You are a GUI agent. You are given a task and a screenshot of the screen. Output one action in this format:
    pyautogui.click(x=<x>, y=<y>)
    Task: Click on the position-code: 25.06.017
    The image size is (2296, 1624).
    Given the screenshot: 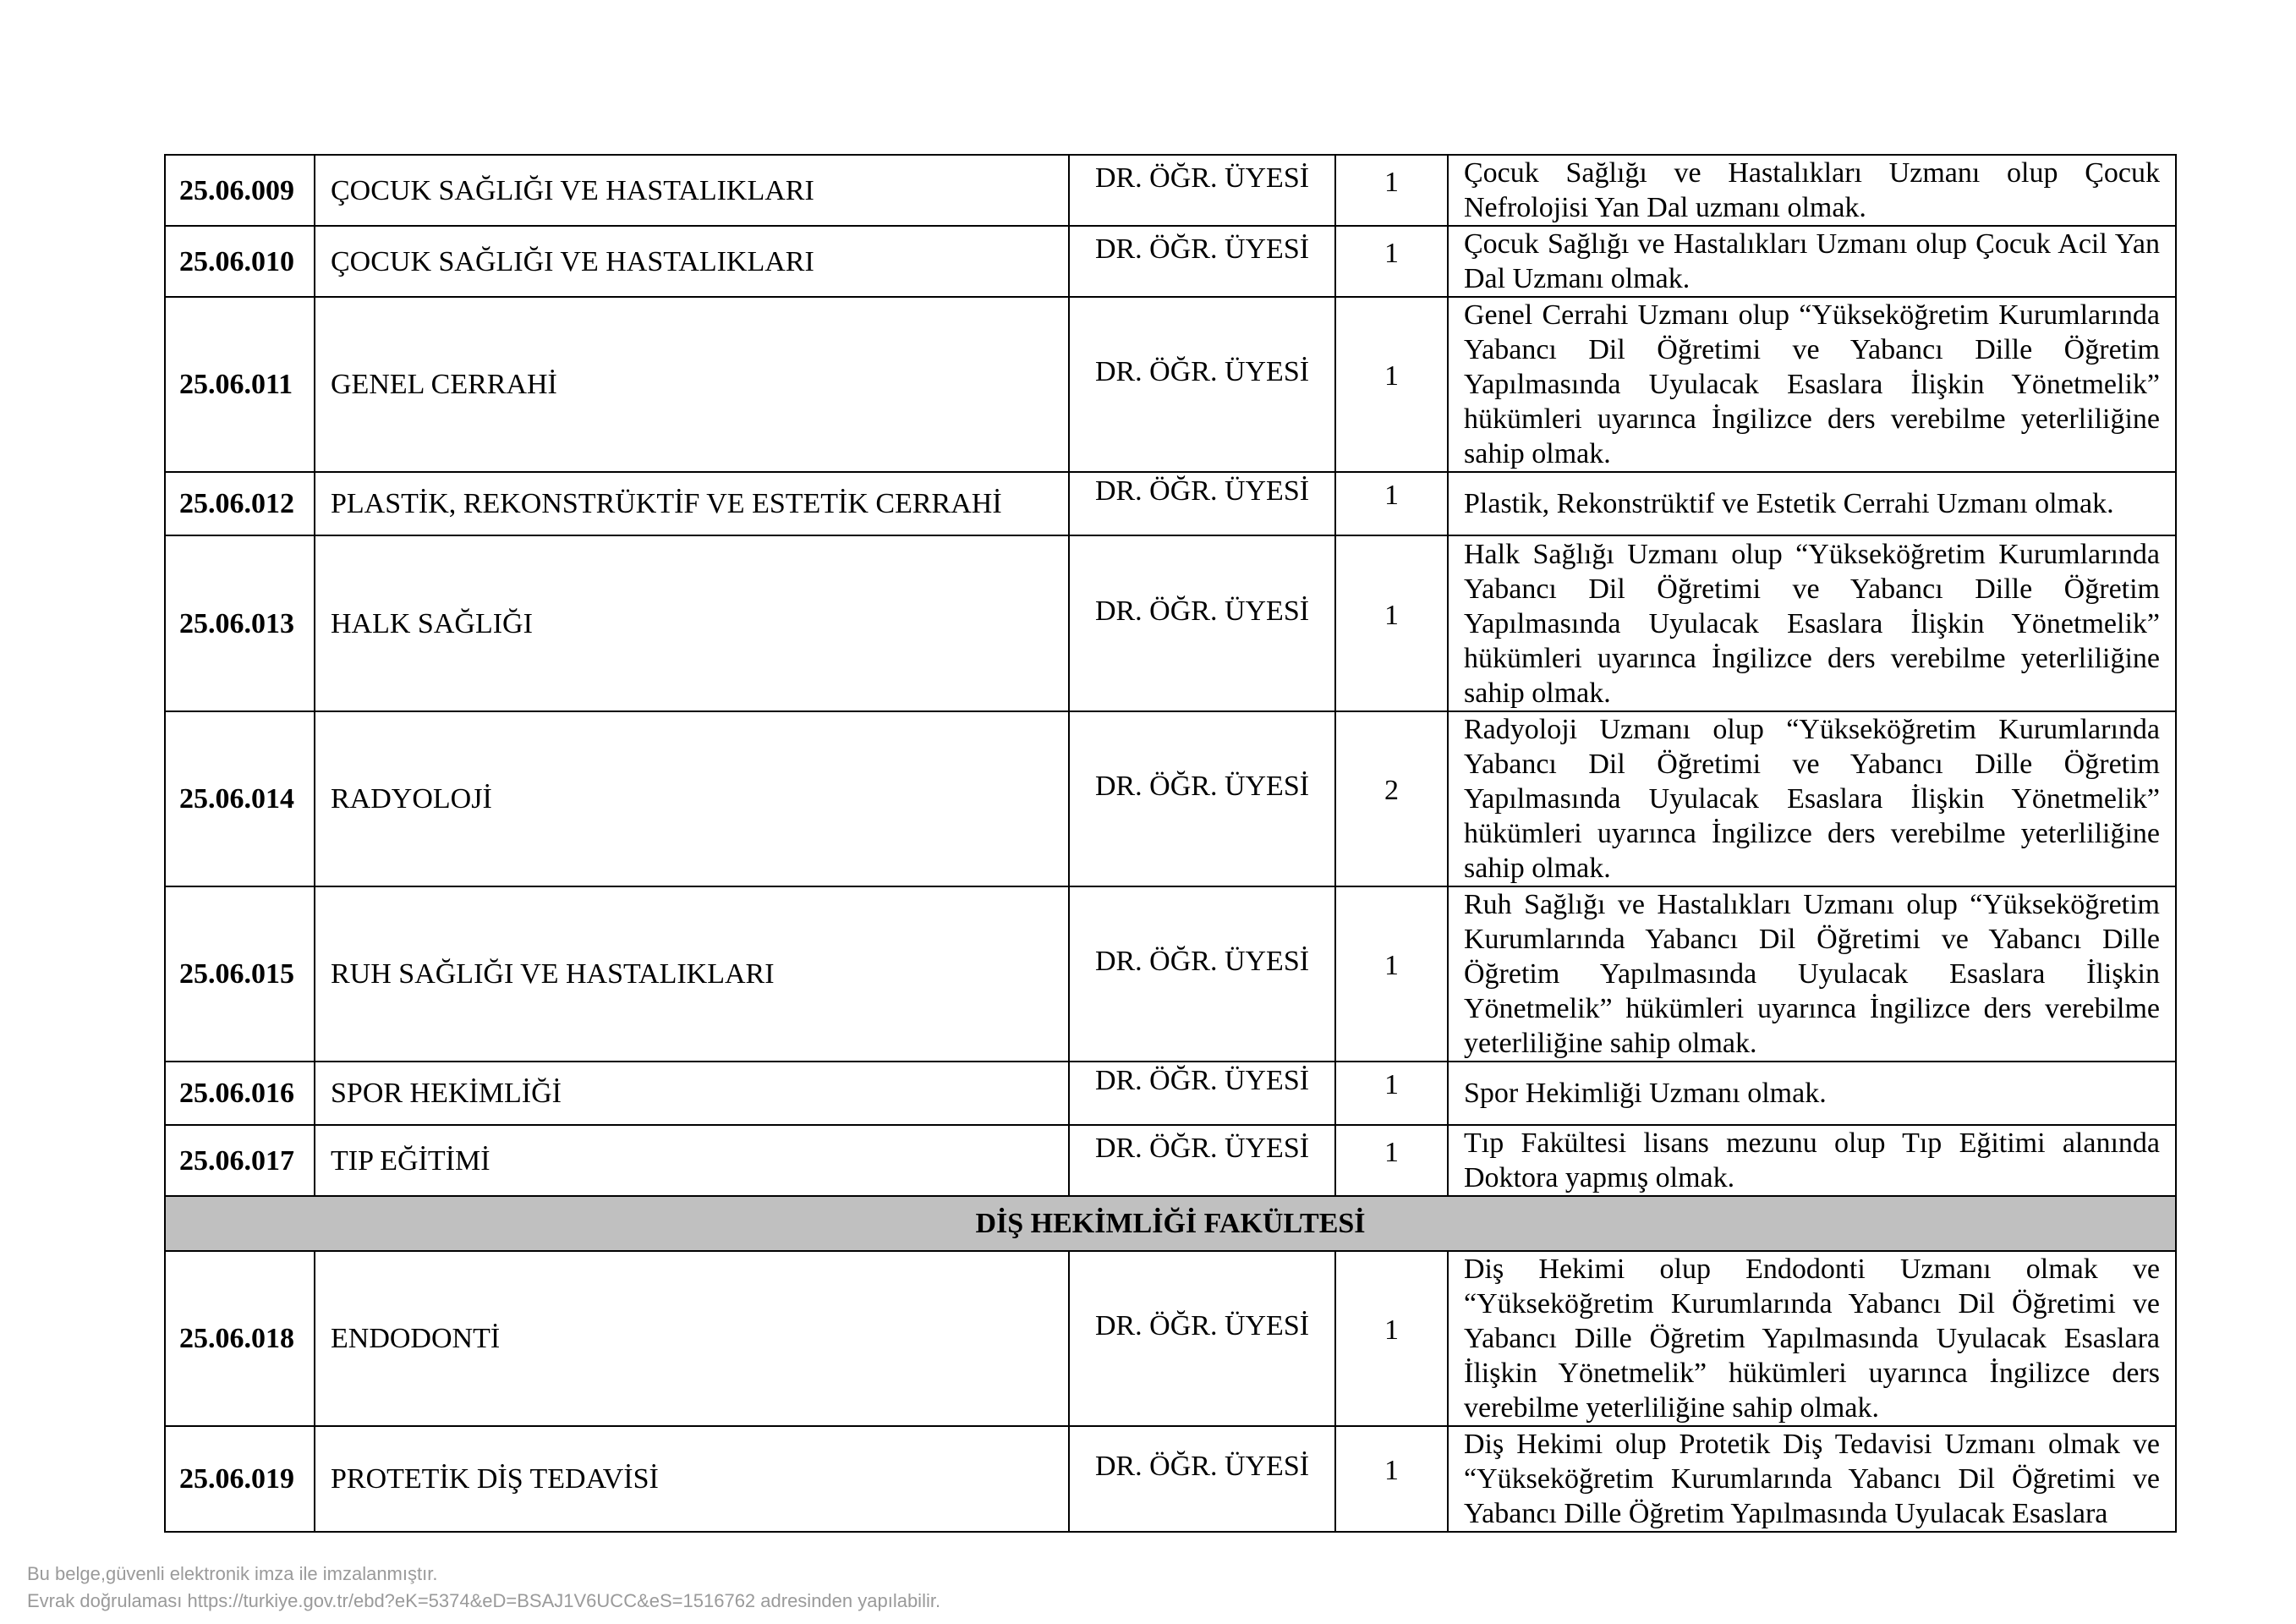 What is the action you would take?
    pyautogui.click(x=239, y=1161)
    